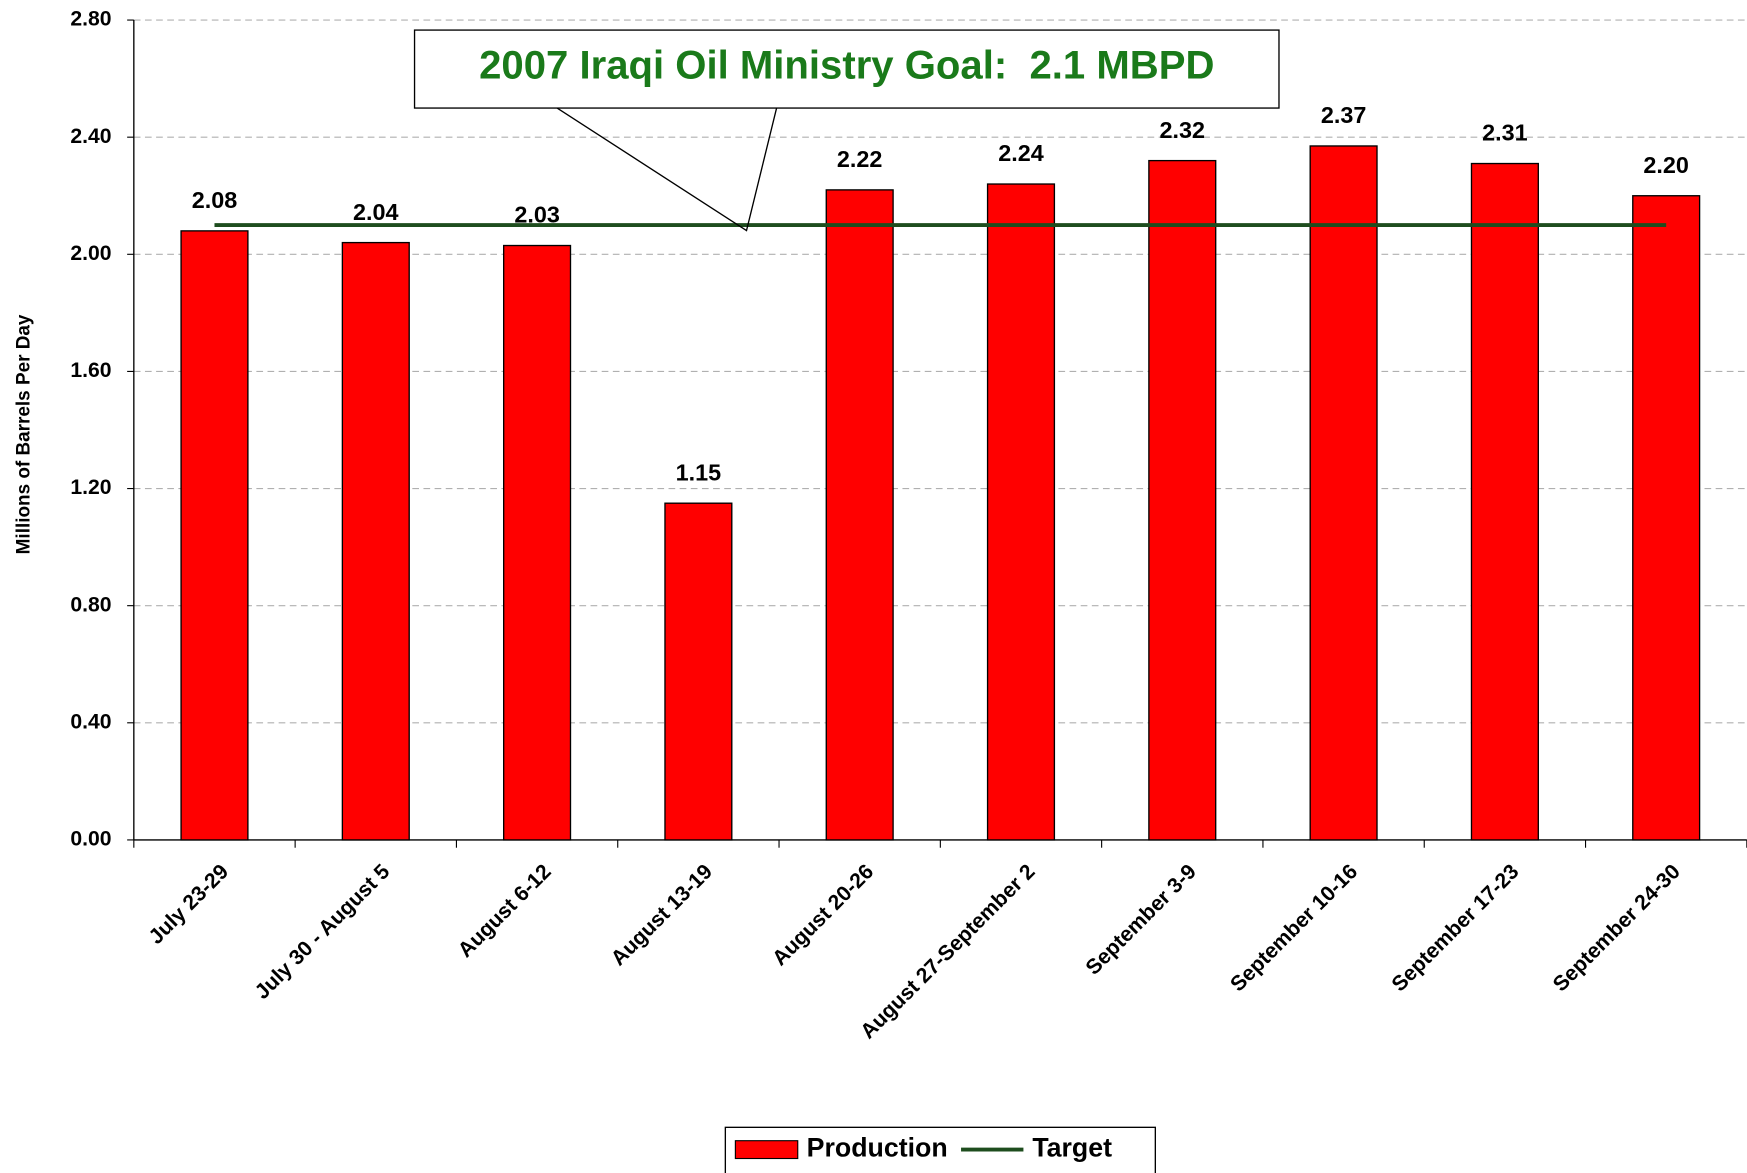 Image resolution: width=1747 pixels, height=1173 pixels. Describe the element at coordinates (90, 19) in the screenshot. I see `y-tick-label: 2.80` at that location.